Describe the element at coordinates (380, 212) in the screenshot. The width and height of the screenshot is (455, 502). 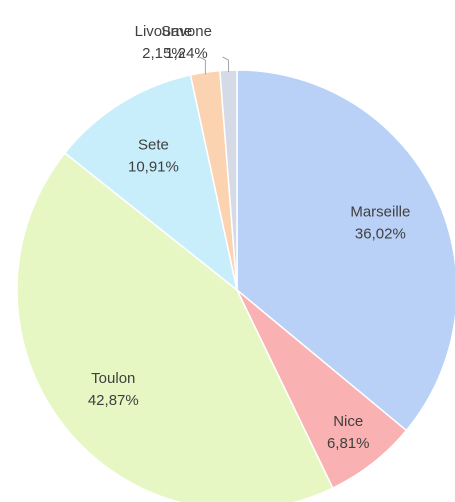
I see `category-label: Marseille` at that location.